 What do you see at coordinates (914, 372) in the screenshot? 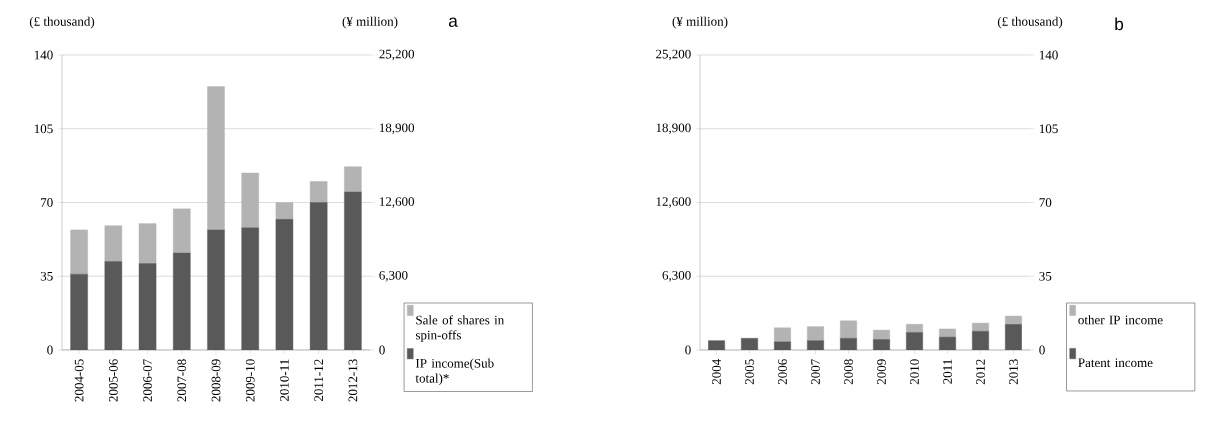
I see `x-tick-label: 2010` at bounding box center [914, 372].